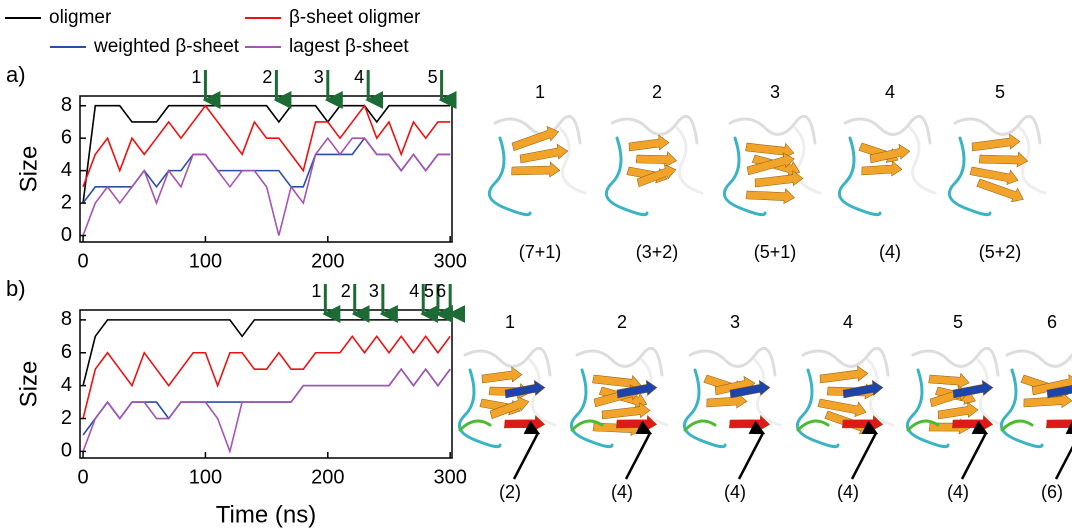 This screenshot has height=531, width=1072. I want to click on y-tick-label: 6, so click(66, 352).